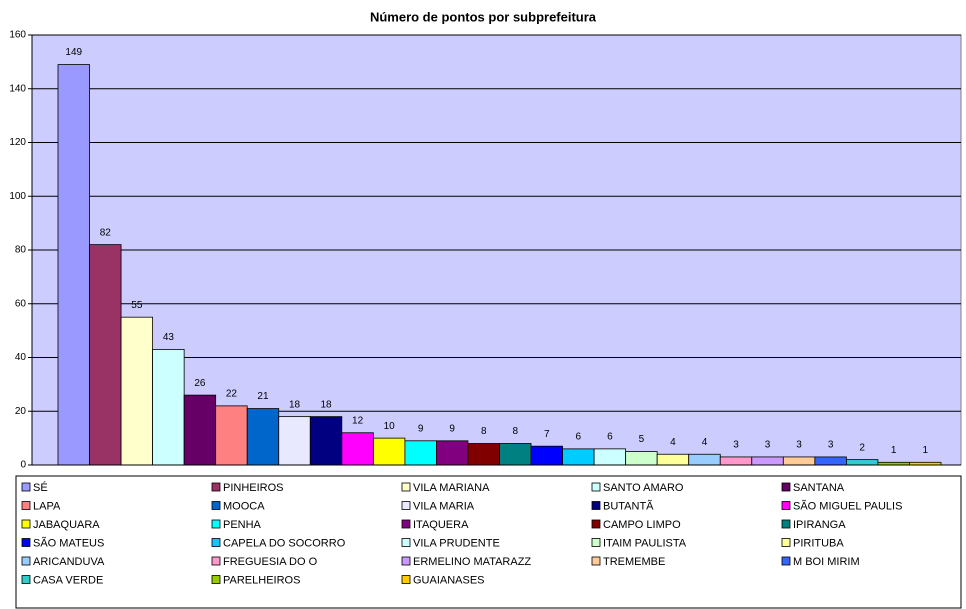  What do you see at coordinates (68, 580) in the screenshot?
I see `legend-label: CASA VERDE` at bounding box center [68, 580].